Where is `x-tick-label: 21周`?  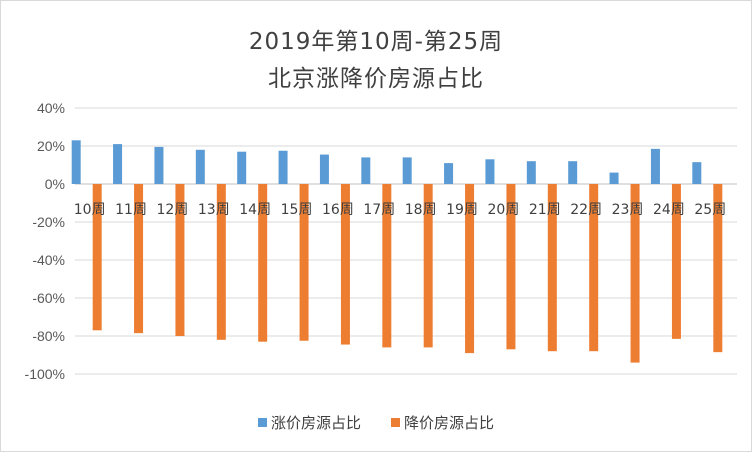
x-tick-label: 21周 is located at coordinates (545, 210).